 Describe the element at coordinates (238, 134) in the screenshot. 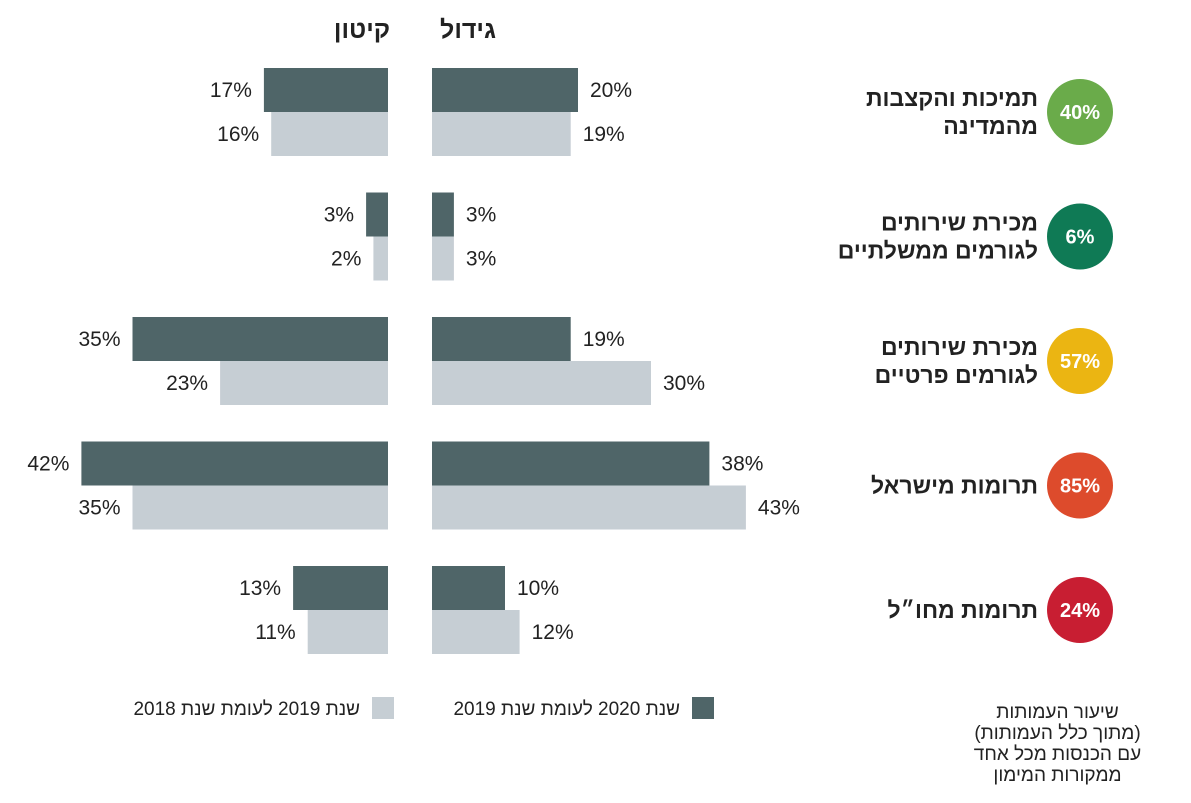

I see `value-label-decline: 16%` at that location.